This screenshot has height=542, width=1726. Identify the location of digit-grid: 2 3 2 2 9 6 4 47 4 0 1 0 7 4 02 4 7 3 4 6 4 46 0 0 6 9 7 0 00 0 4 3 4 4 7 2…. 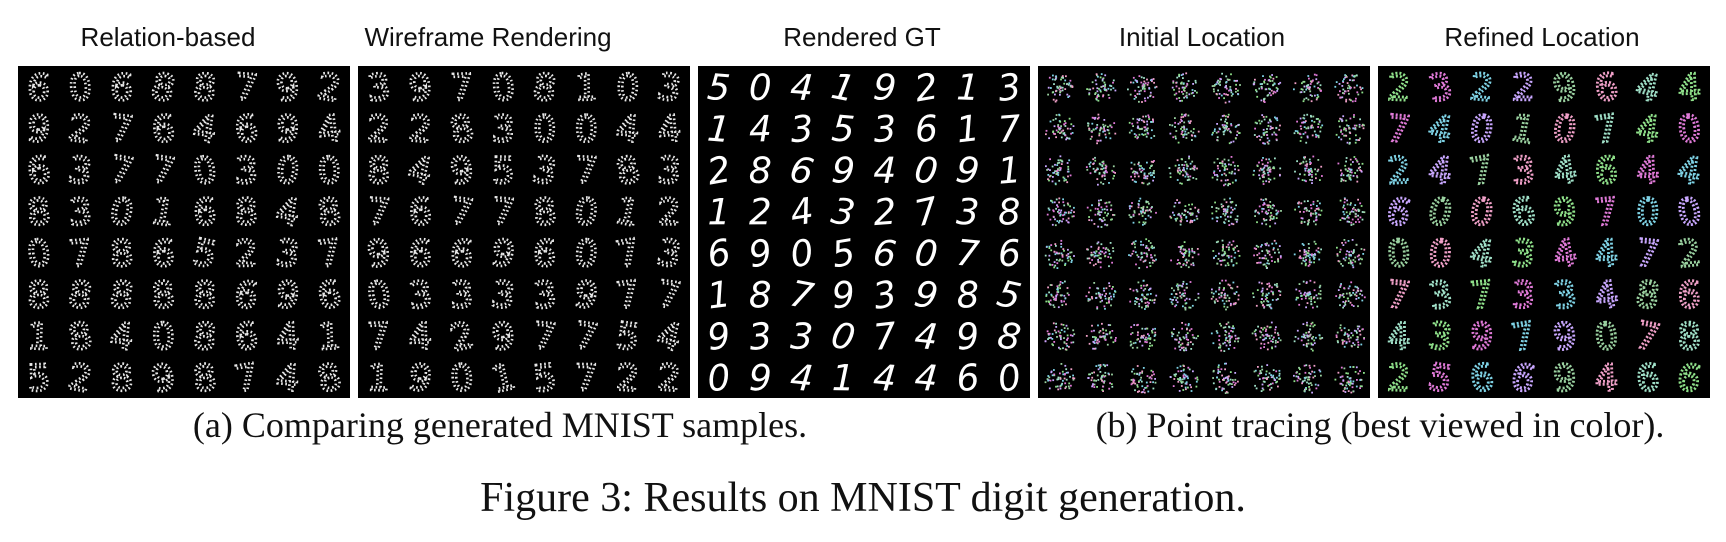
(1544, 232).